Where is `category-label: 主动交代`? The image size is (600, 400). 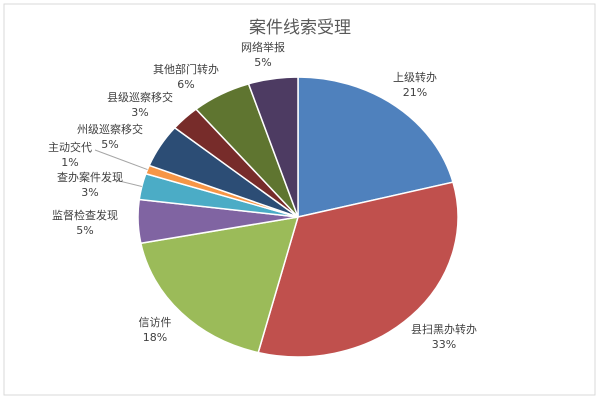
category-label: 主动交代 is located at coordinates (70, 147).